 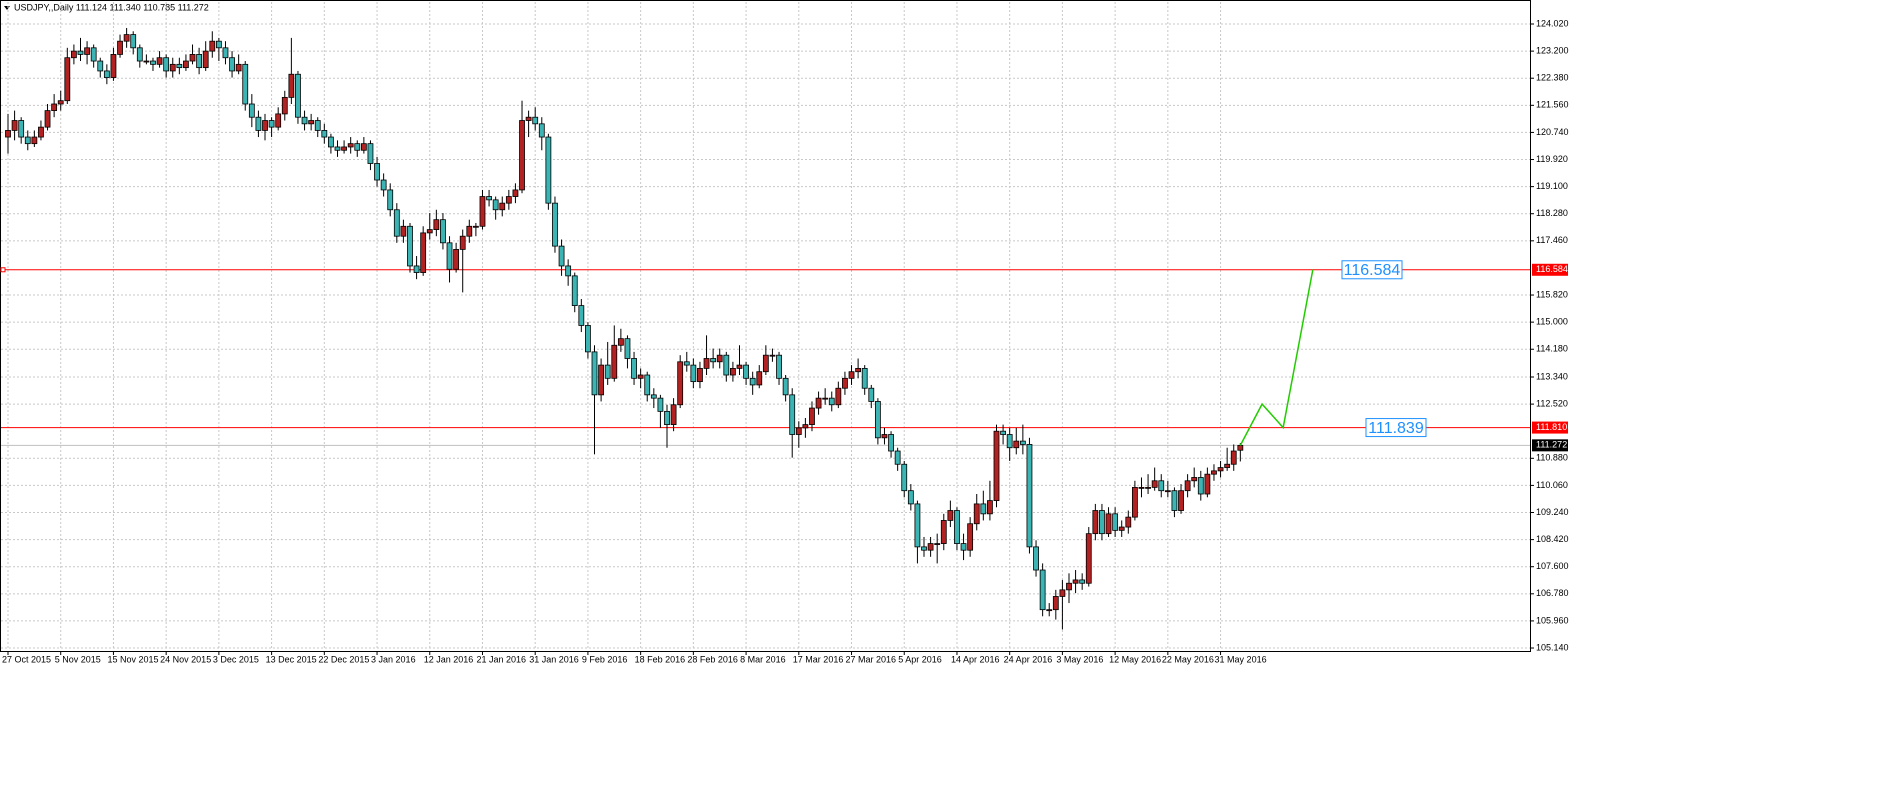 What do you see at coordinates (343, 659) in the screenshot?
I see `x-tick-label: 22 Dec 2015` at bounding box center [343, 659].